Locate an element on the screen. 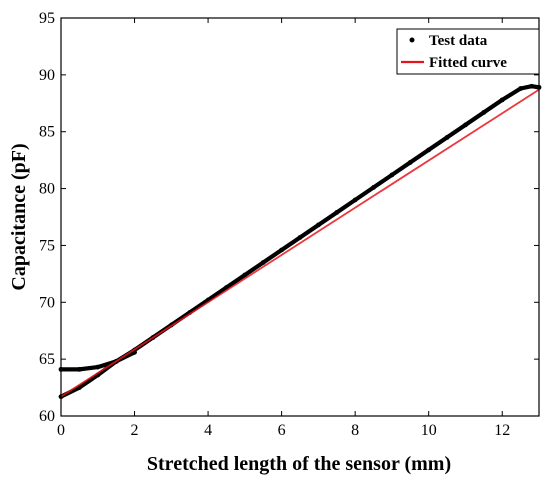 The image size is (550, 481). x-tick-label: 6 is located at coordinates (282, 430).